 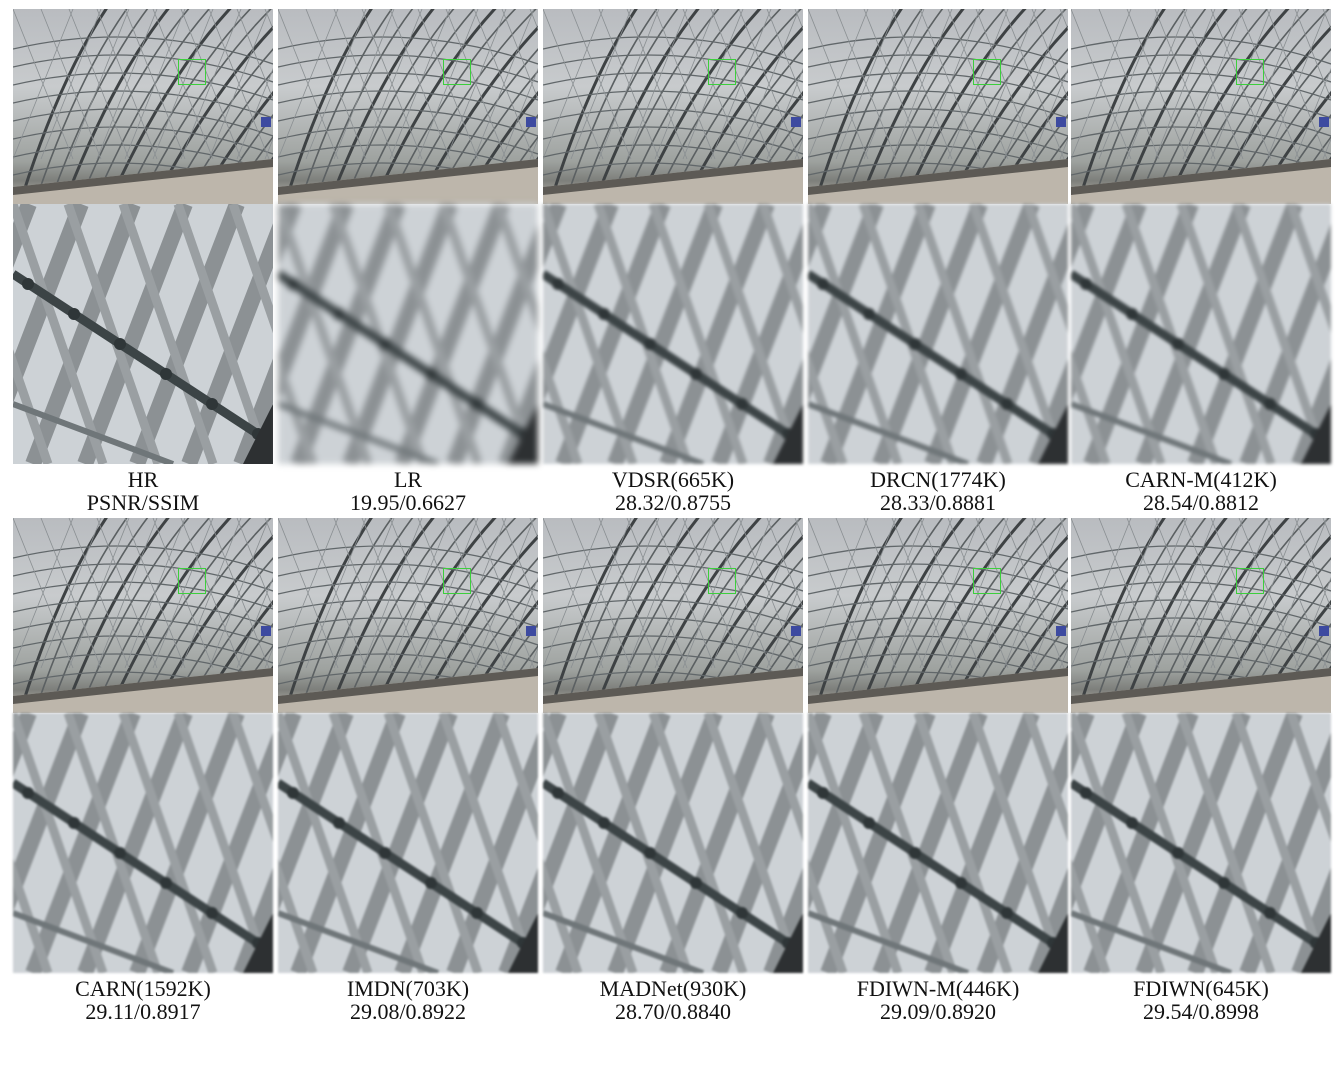 What do you see at coordinates (938, 479) in the screenshot?
I see `method-label: DRCN(1774K)` at bounding box center [938, 479].